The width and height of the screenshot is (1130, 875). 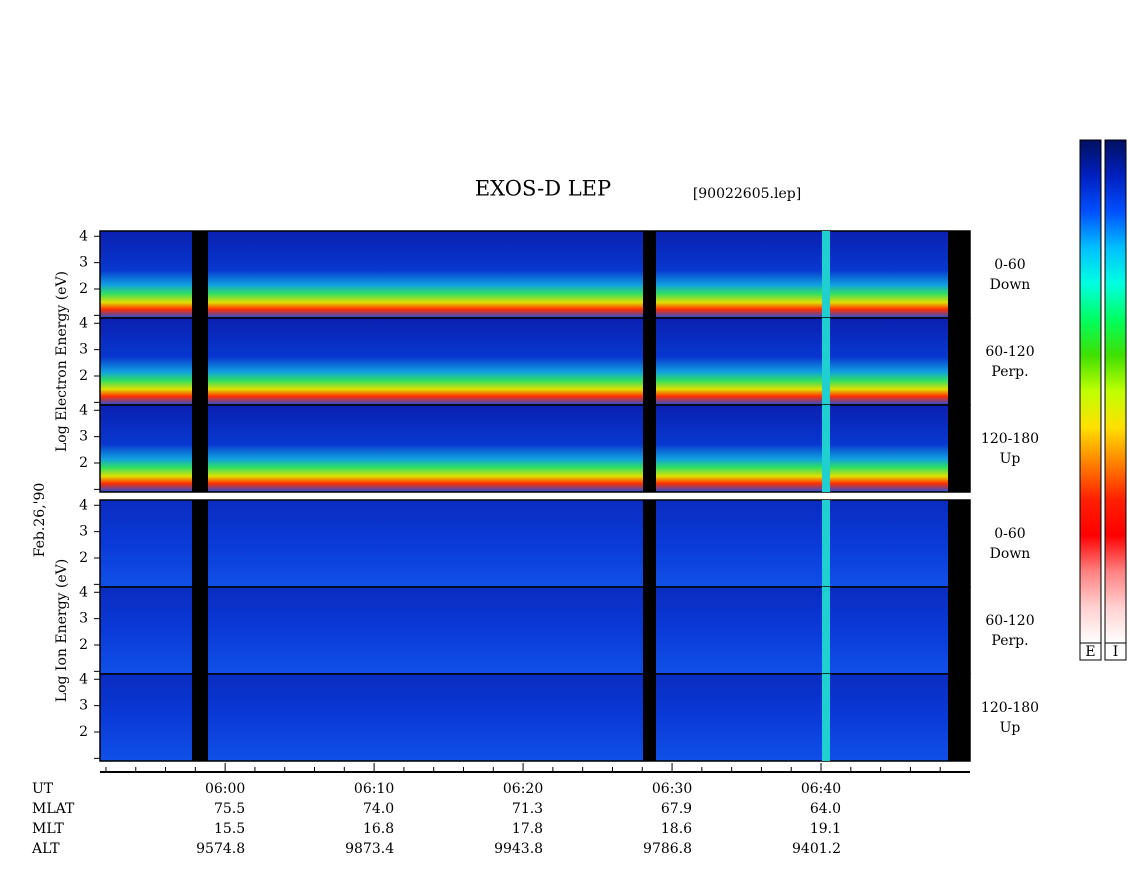 I want to click on ephemeris-value: 9574.8, so click(x=220, y=849).